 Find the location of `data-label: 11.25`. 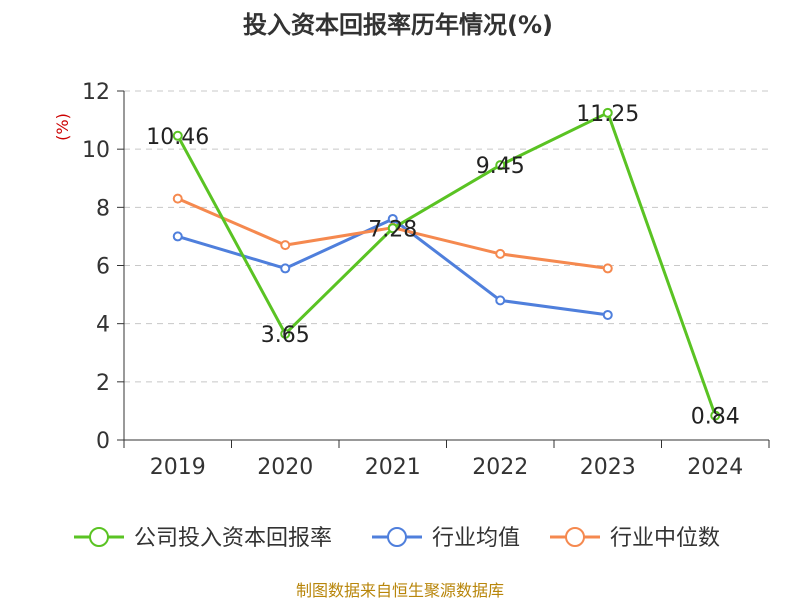

data-label: 11.25 is located at coordinates (607, 114).